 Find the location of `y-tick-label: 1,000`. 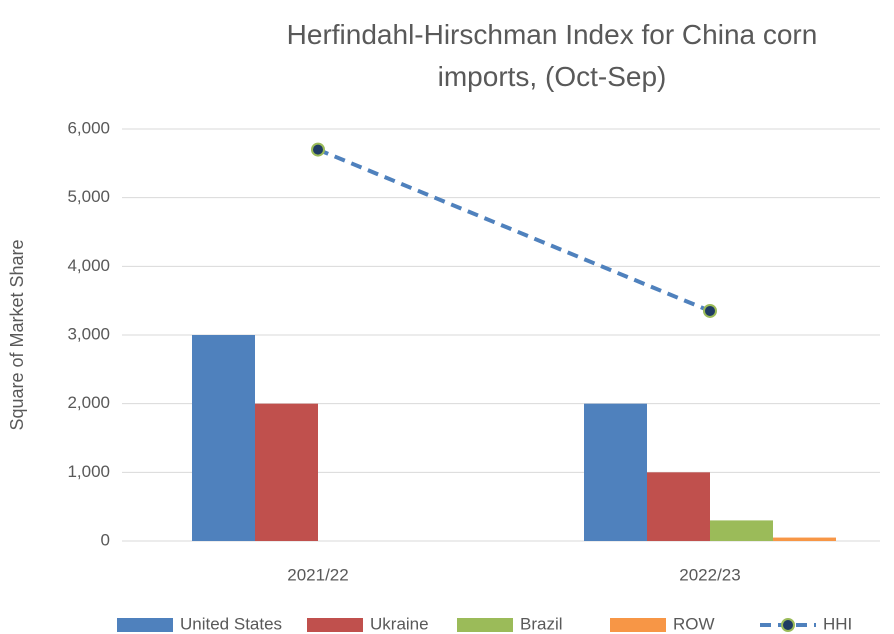

y-tick-label: 1,000 is located at coordinates (88, 471).